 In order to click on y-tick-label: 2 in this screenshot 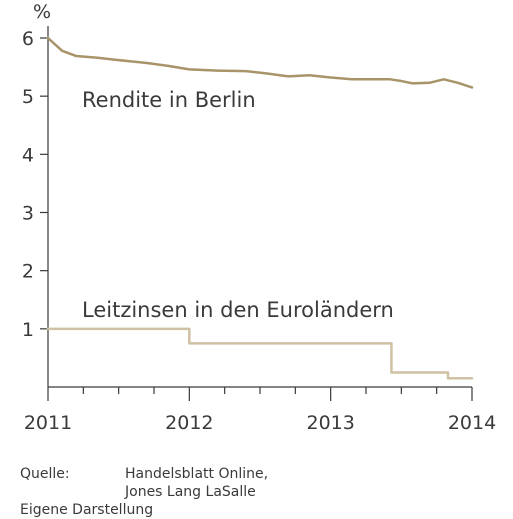, I will do `click(28, 272)`.